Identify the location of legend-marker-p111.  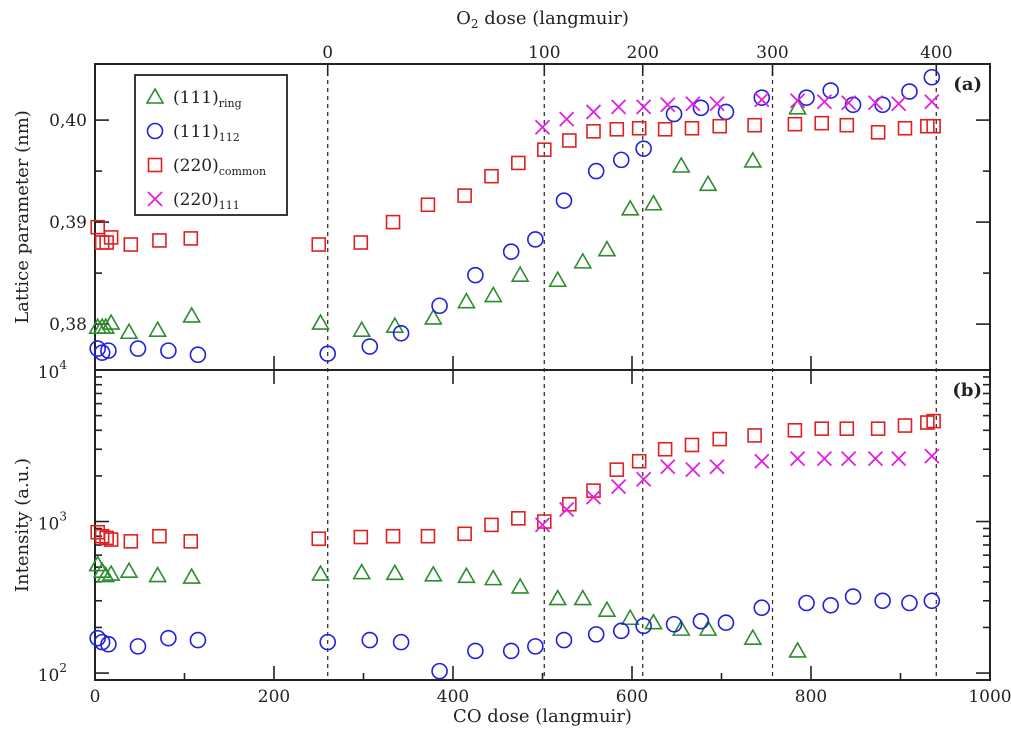
(155, 199).